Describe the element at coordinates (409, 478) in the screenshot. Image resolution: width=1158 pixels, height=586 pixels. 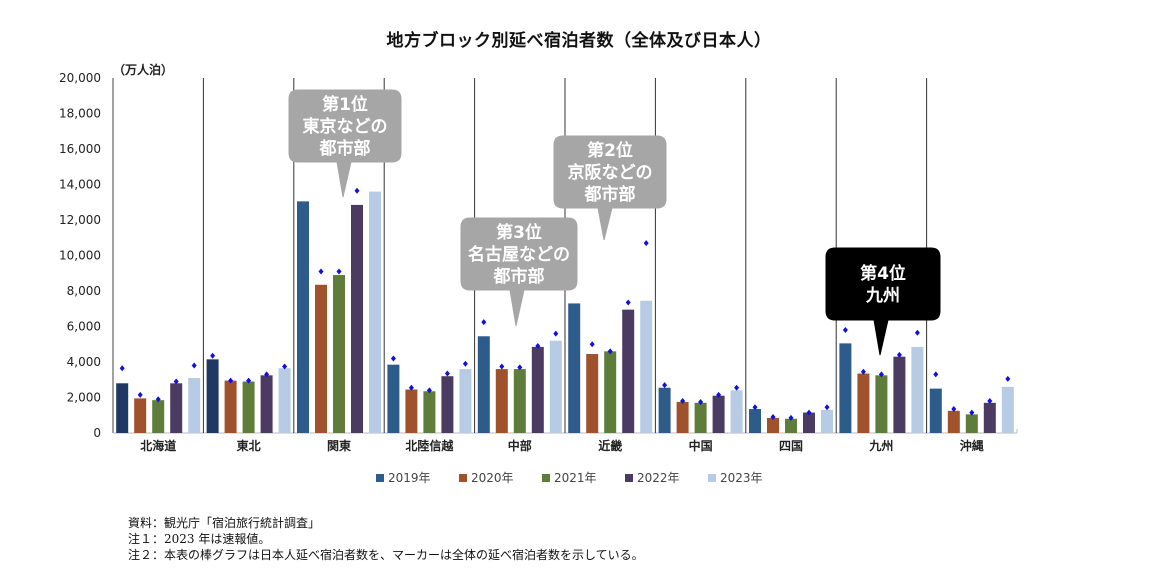
I see `legend-label: 2019年` at that location.